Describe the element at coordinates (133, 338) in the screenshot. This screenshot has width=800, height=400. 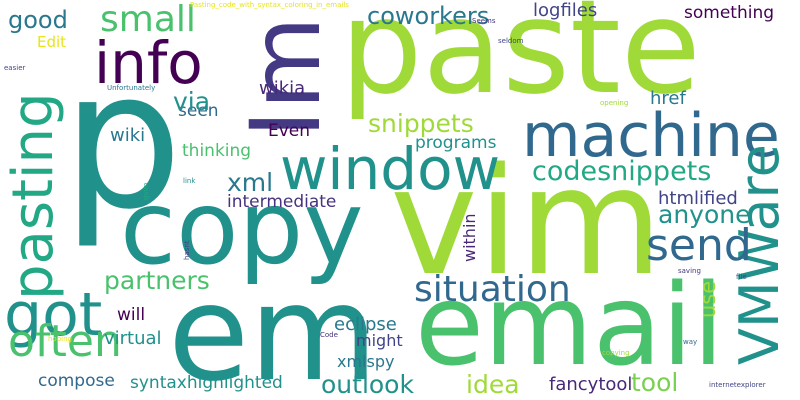
I see `word-virtual: virtual` at that location.